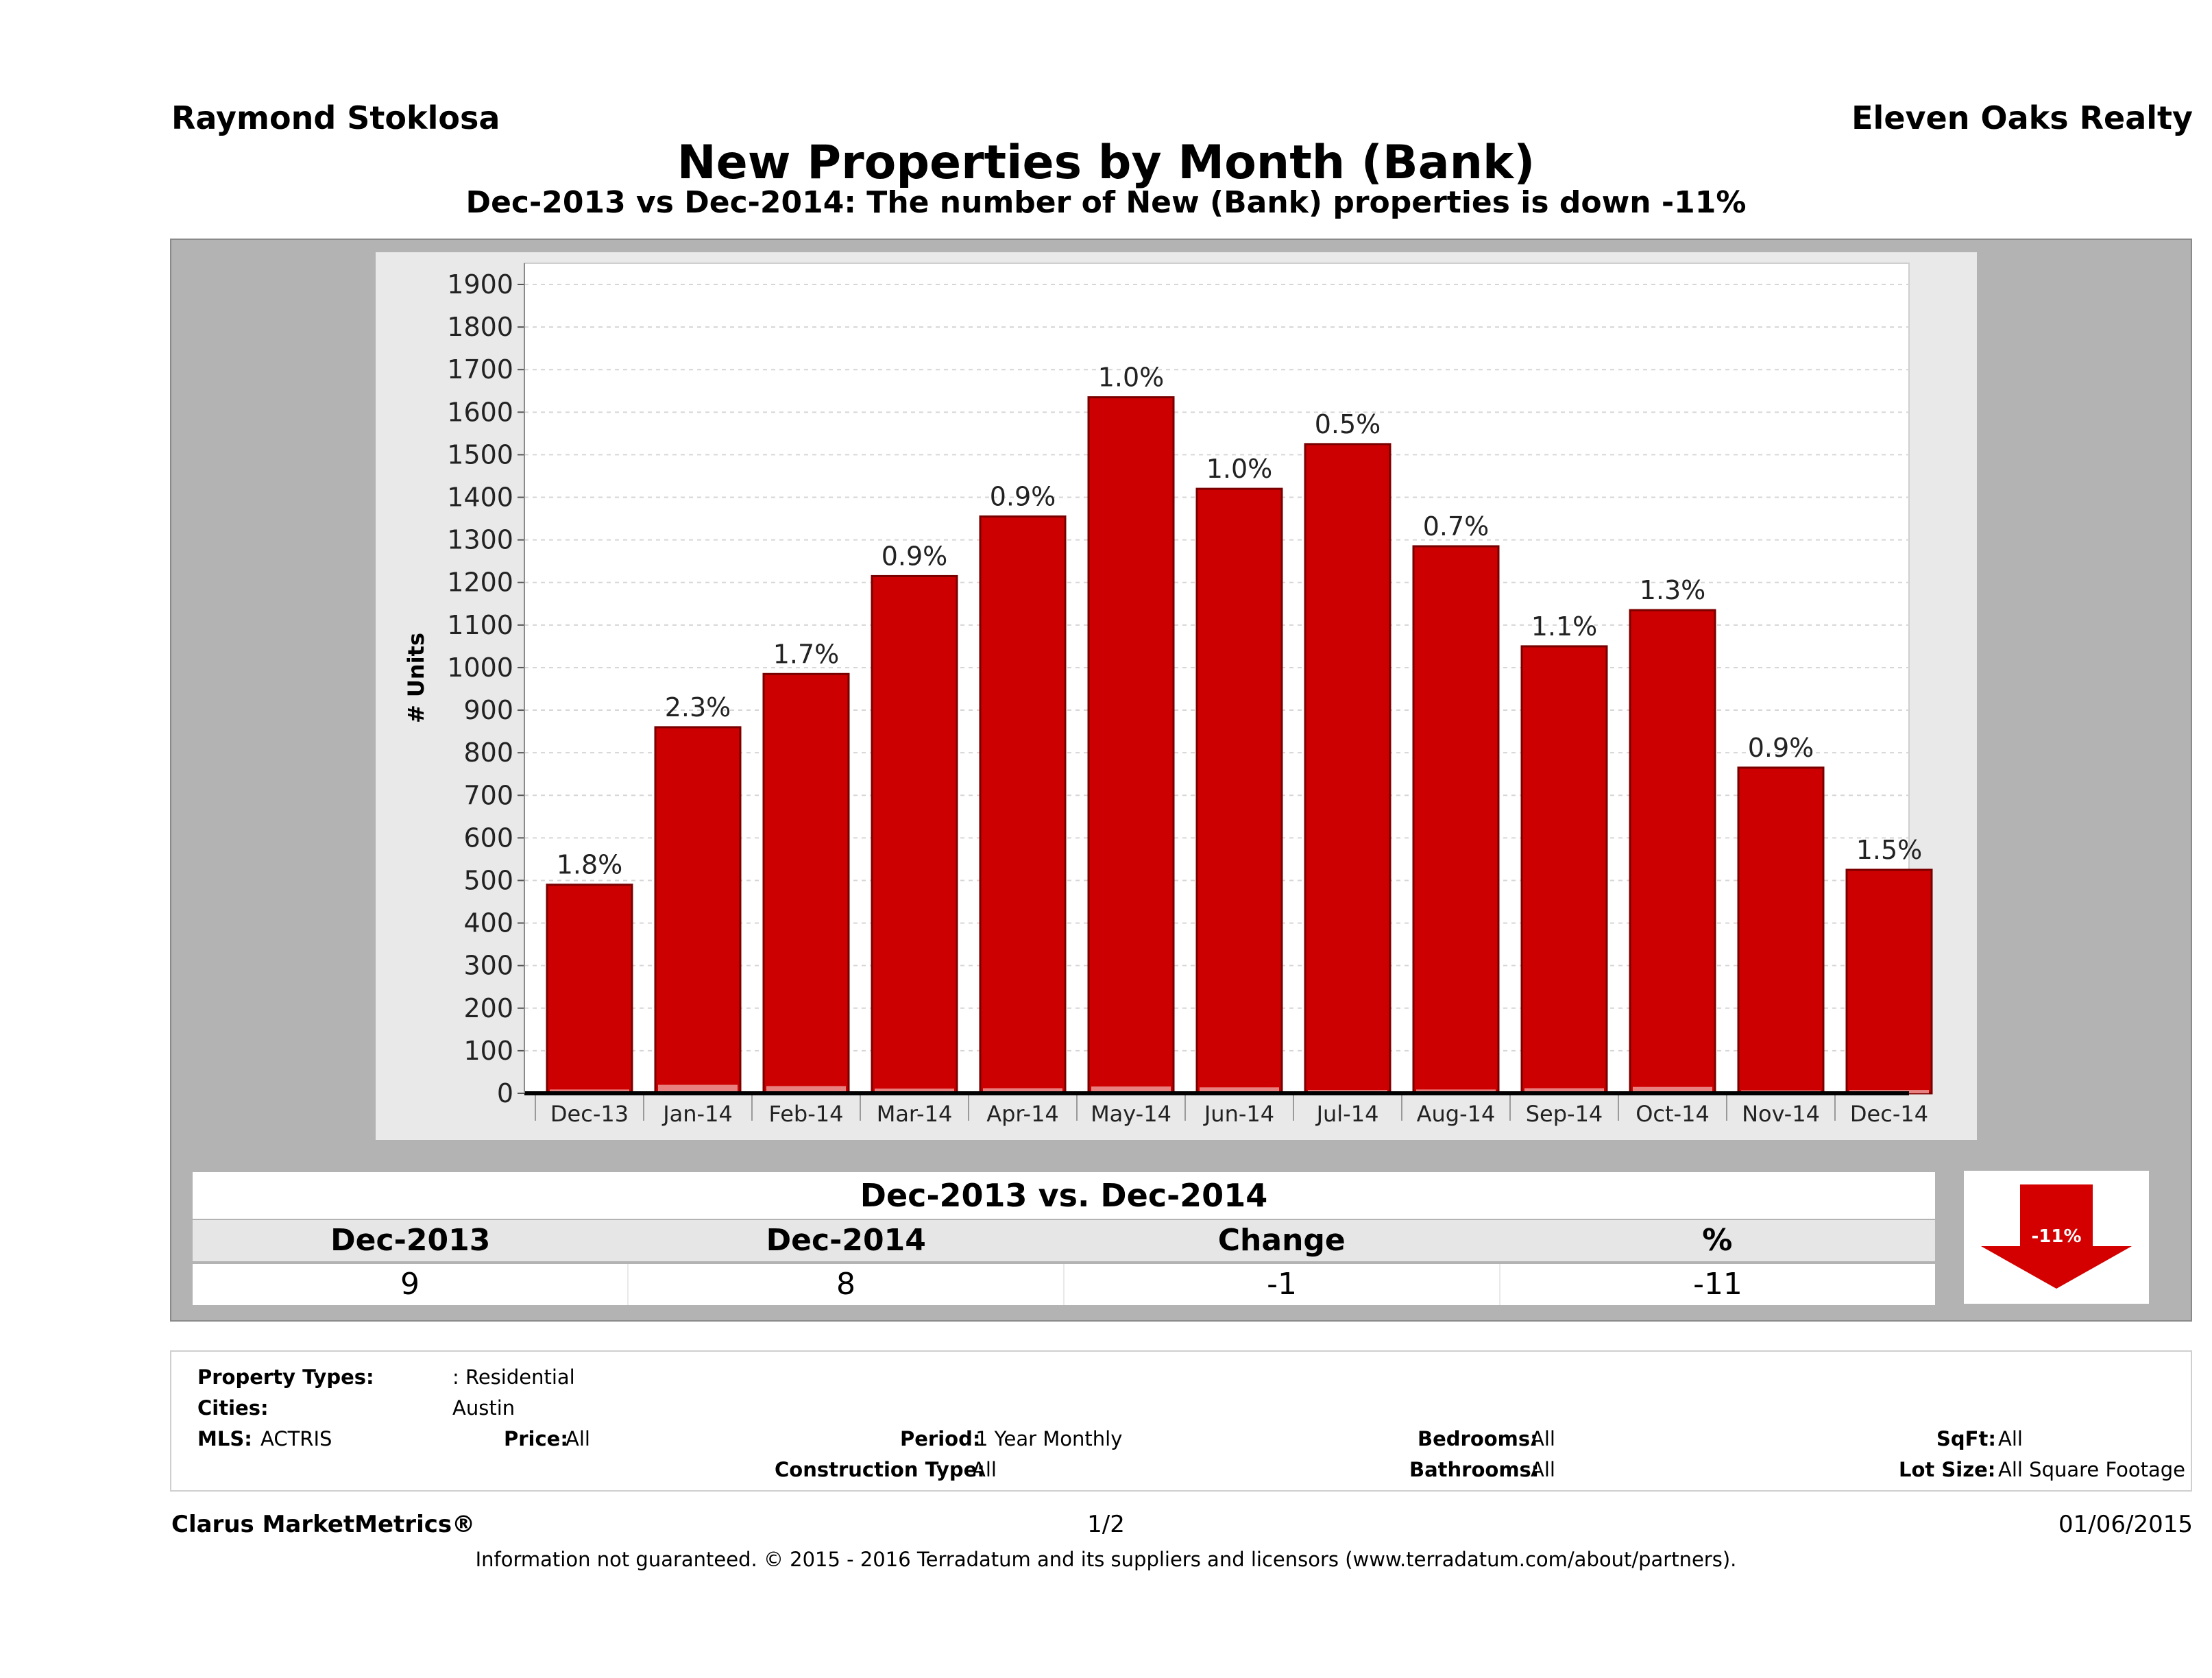 This screenshot has height=1678, width=2212. What do you see at coordinates (335, 117) in the screenshot?
I see `agent-name: Raymond Stoklosa` at bounding box center [335, 117].